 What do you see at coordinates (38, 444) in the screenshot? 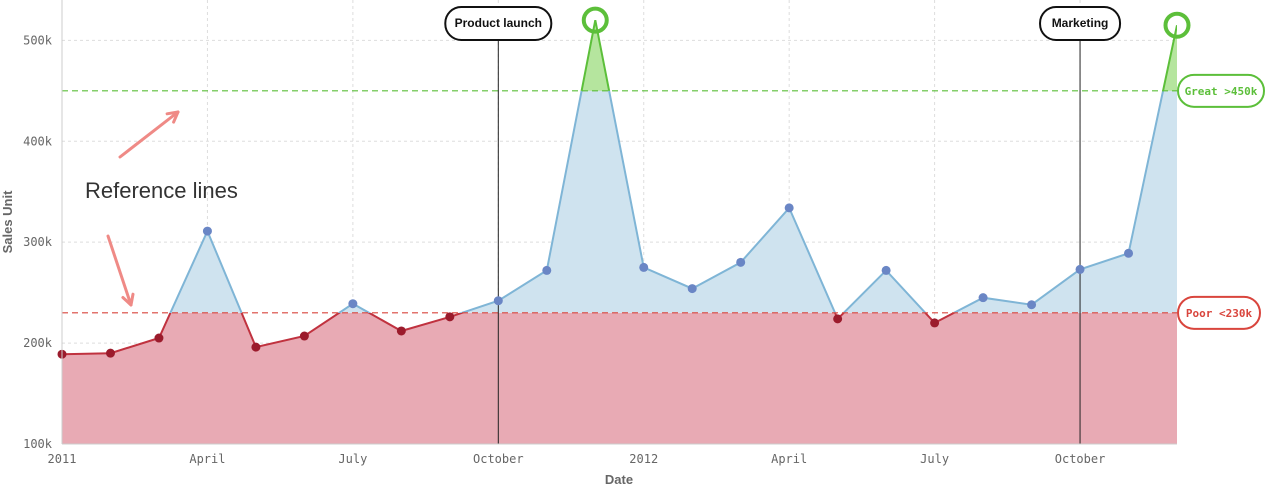
I see `y-tick-label: 100k` at bounding box center [38, 444].